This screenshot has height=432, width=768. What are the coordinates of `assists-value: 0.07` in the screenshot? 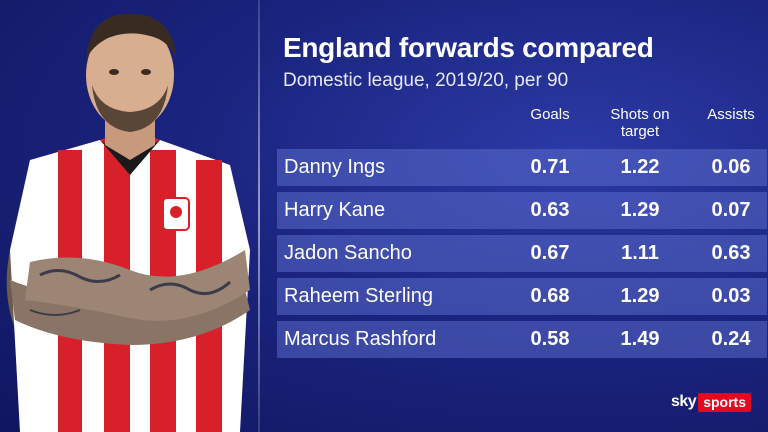 It's located at (731, 210).